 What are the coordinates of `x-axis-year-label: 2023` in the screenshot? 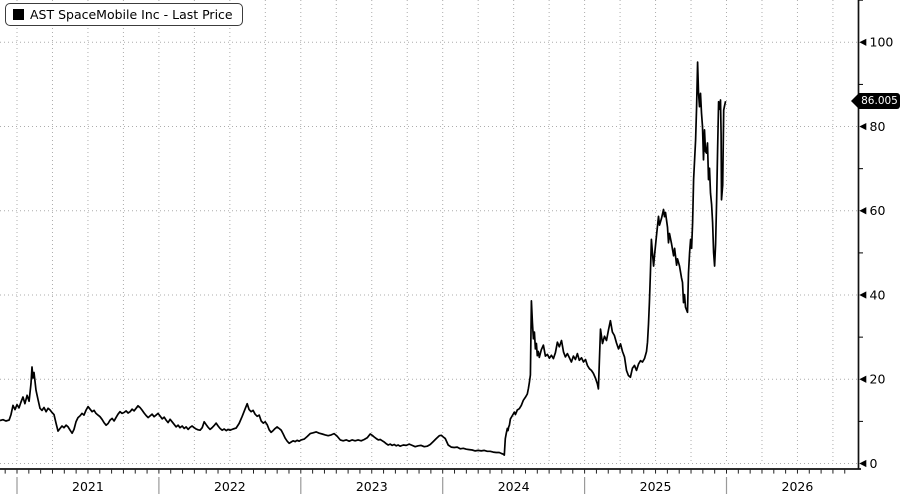 It's located at (372, 486).